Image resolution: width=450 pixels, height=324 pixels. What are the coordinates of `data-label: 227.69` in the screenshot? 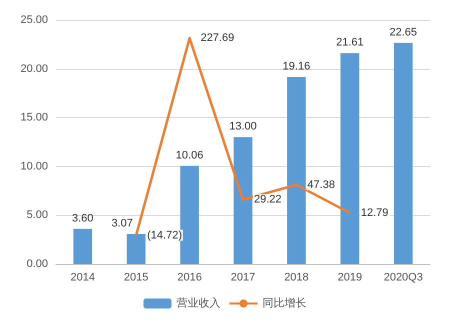 It's located at (217, 38).